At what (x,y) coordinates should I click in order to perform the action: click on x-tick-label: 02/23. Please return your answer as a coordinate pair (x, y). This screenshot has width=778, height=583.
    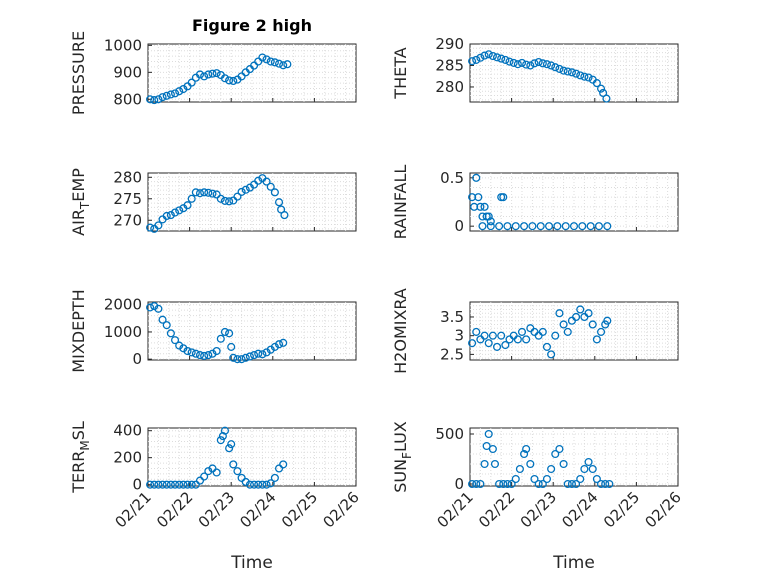
    Looking at the image, I should click on (538, 509).